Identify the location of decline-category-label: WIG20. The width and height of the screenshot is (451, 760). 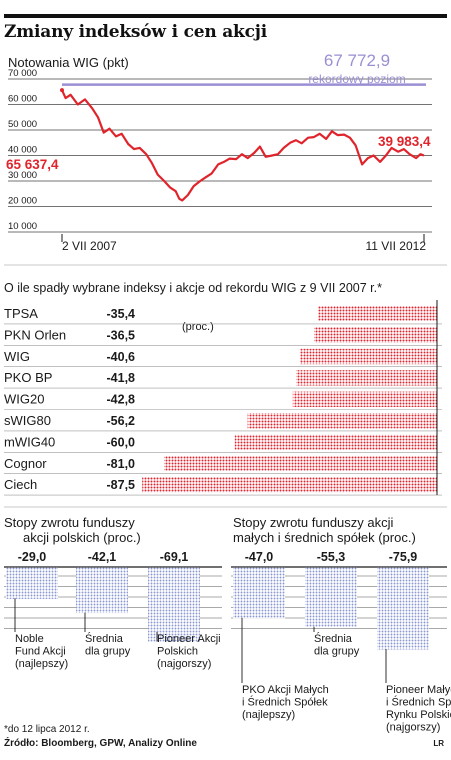
(24, 399).